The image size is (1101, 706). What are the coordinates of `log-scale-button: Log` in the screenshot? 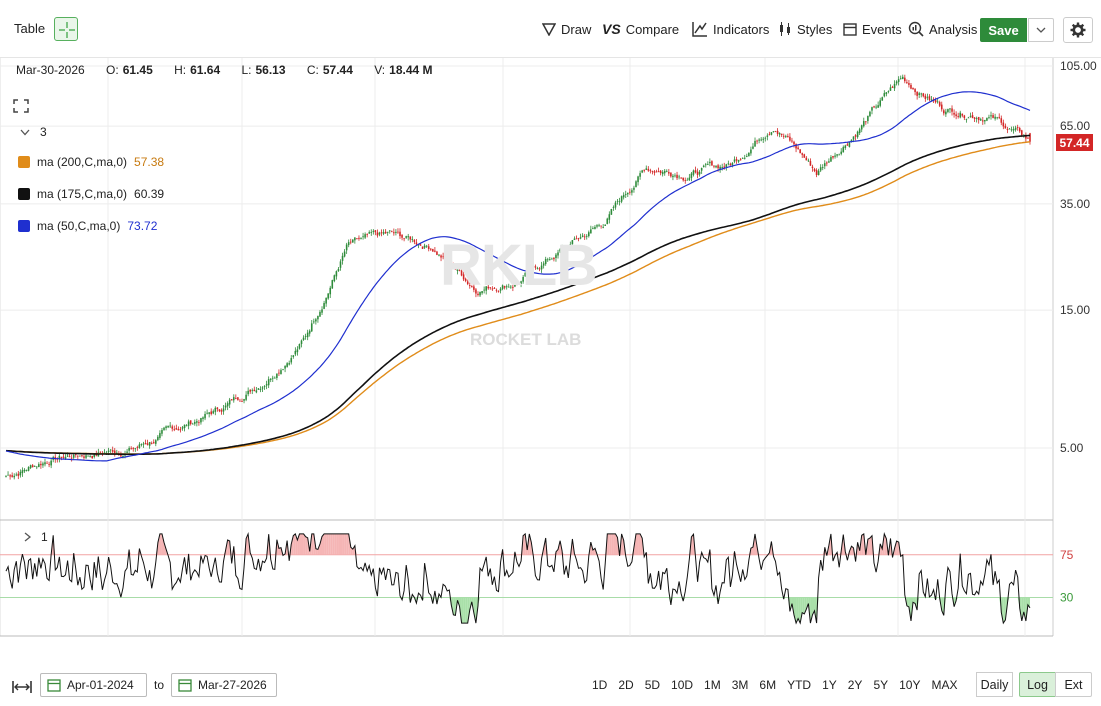 It's located at (1037, 684).